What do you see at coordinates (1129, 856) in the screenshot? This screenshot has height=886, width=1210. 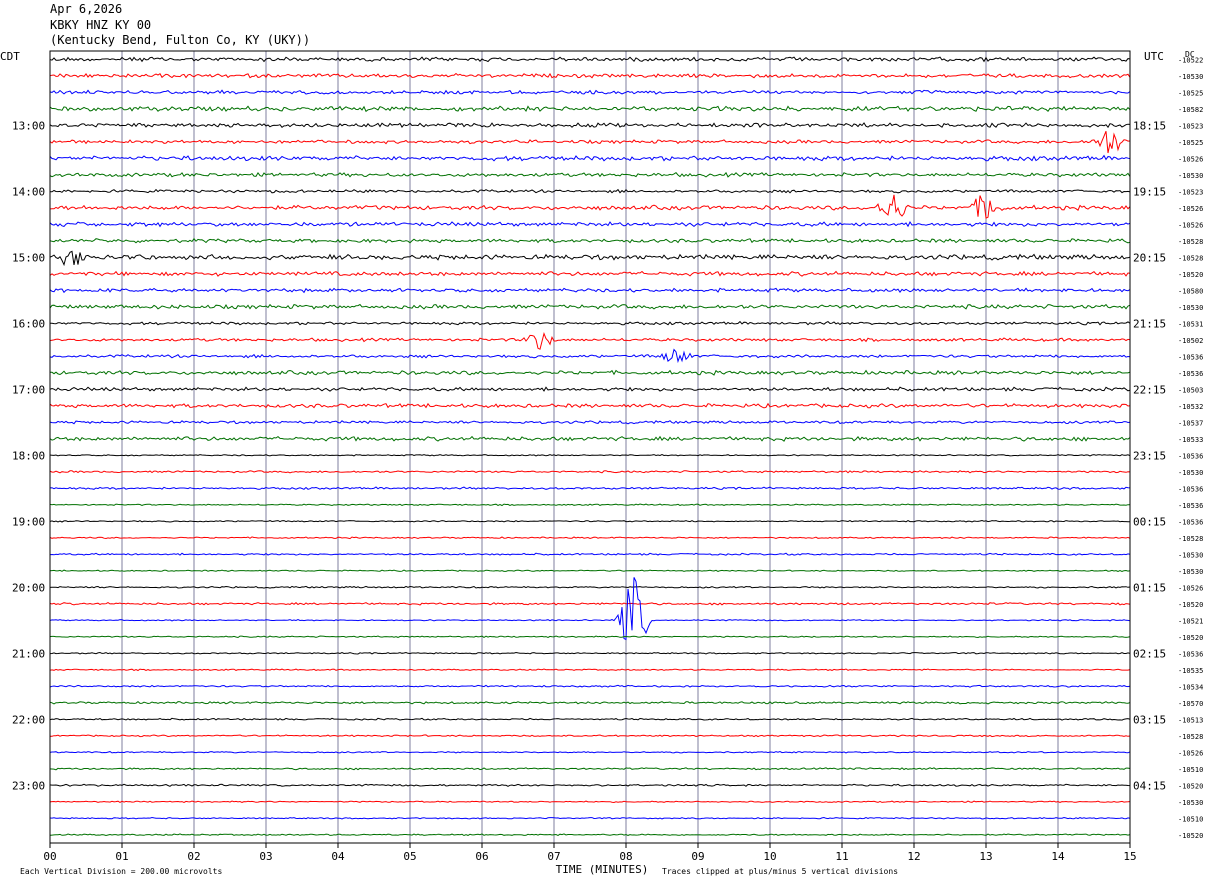 I see `x-tick-label: 15` at bounding box center [1129, 856].